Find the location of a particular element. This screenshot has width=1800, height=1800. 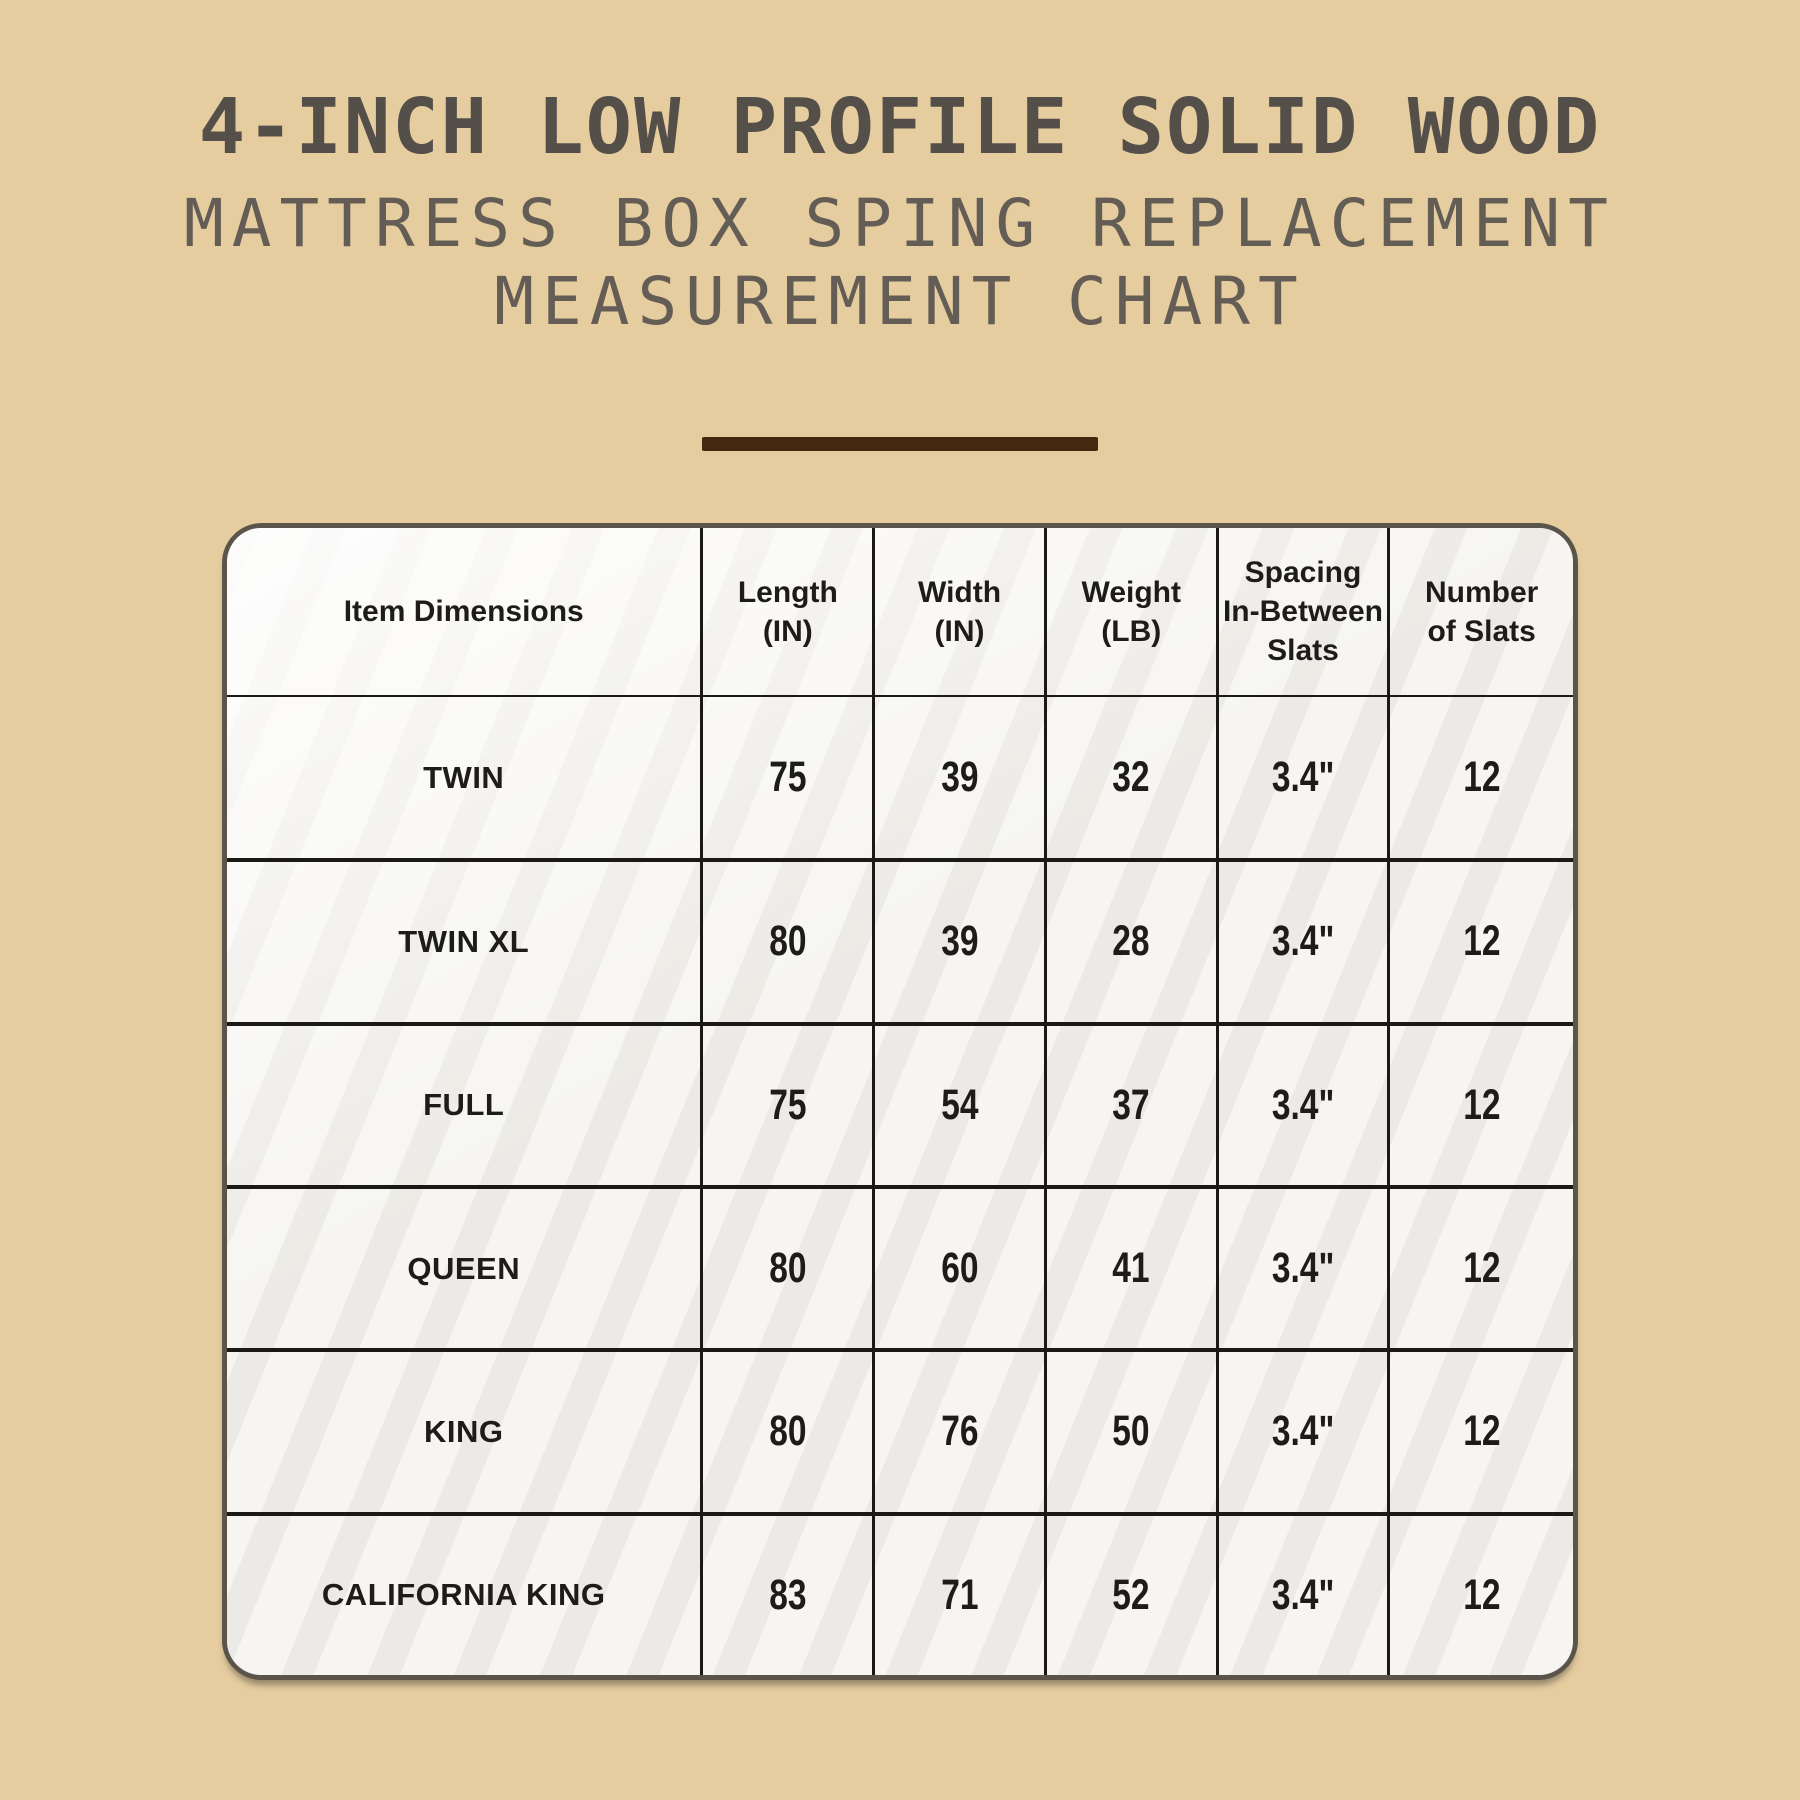

cell-twin-slats: 12 is located at coordinates (1481, 776).